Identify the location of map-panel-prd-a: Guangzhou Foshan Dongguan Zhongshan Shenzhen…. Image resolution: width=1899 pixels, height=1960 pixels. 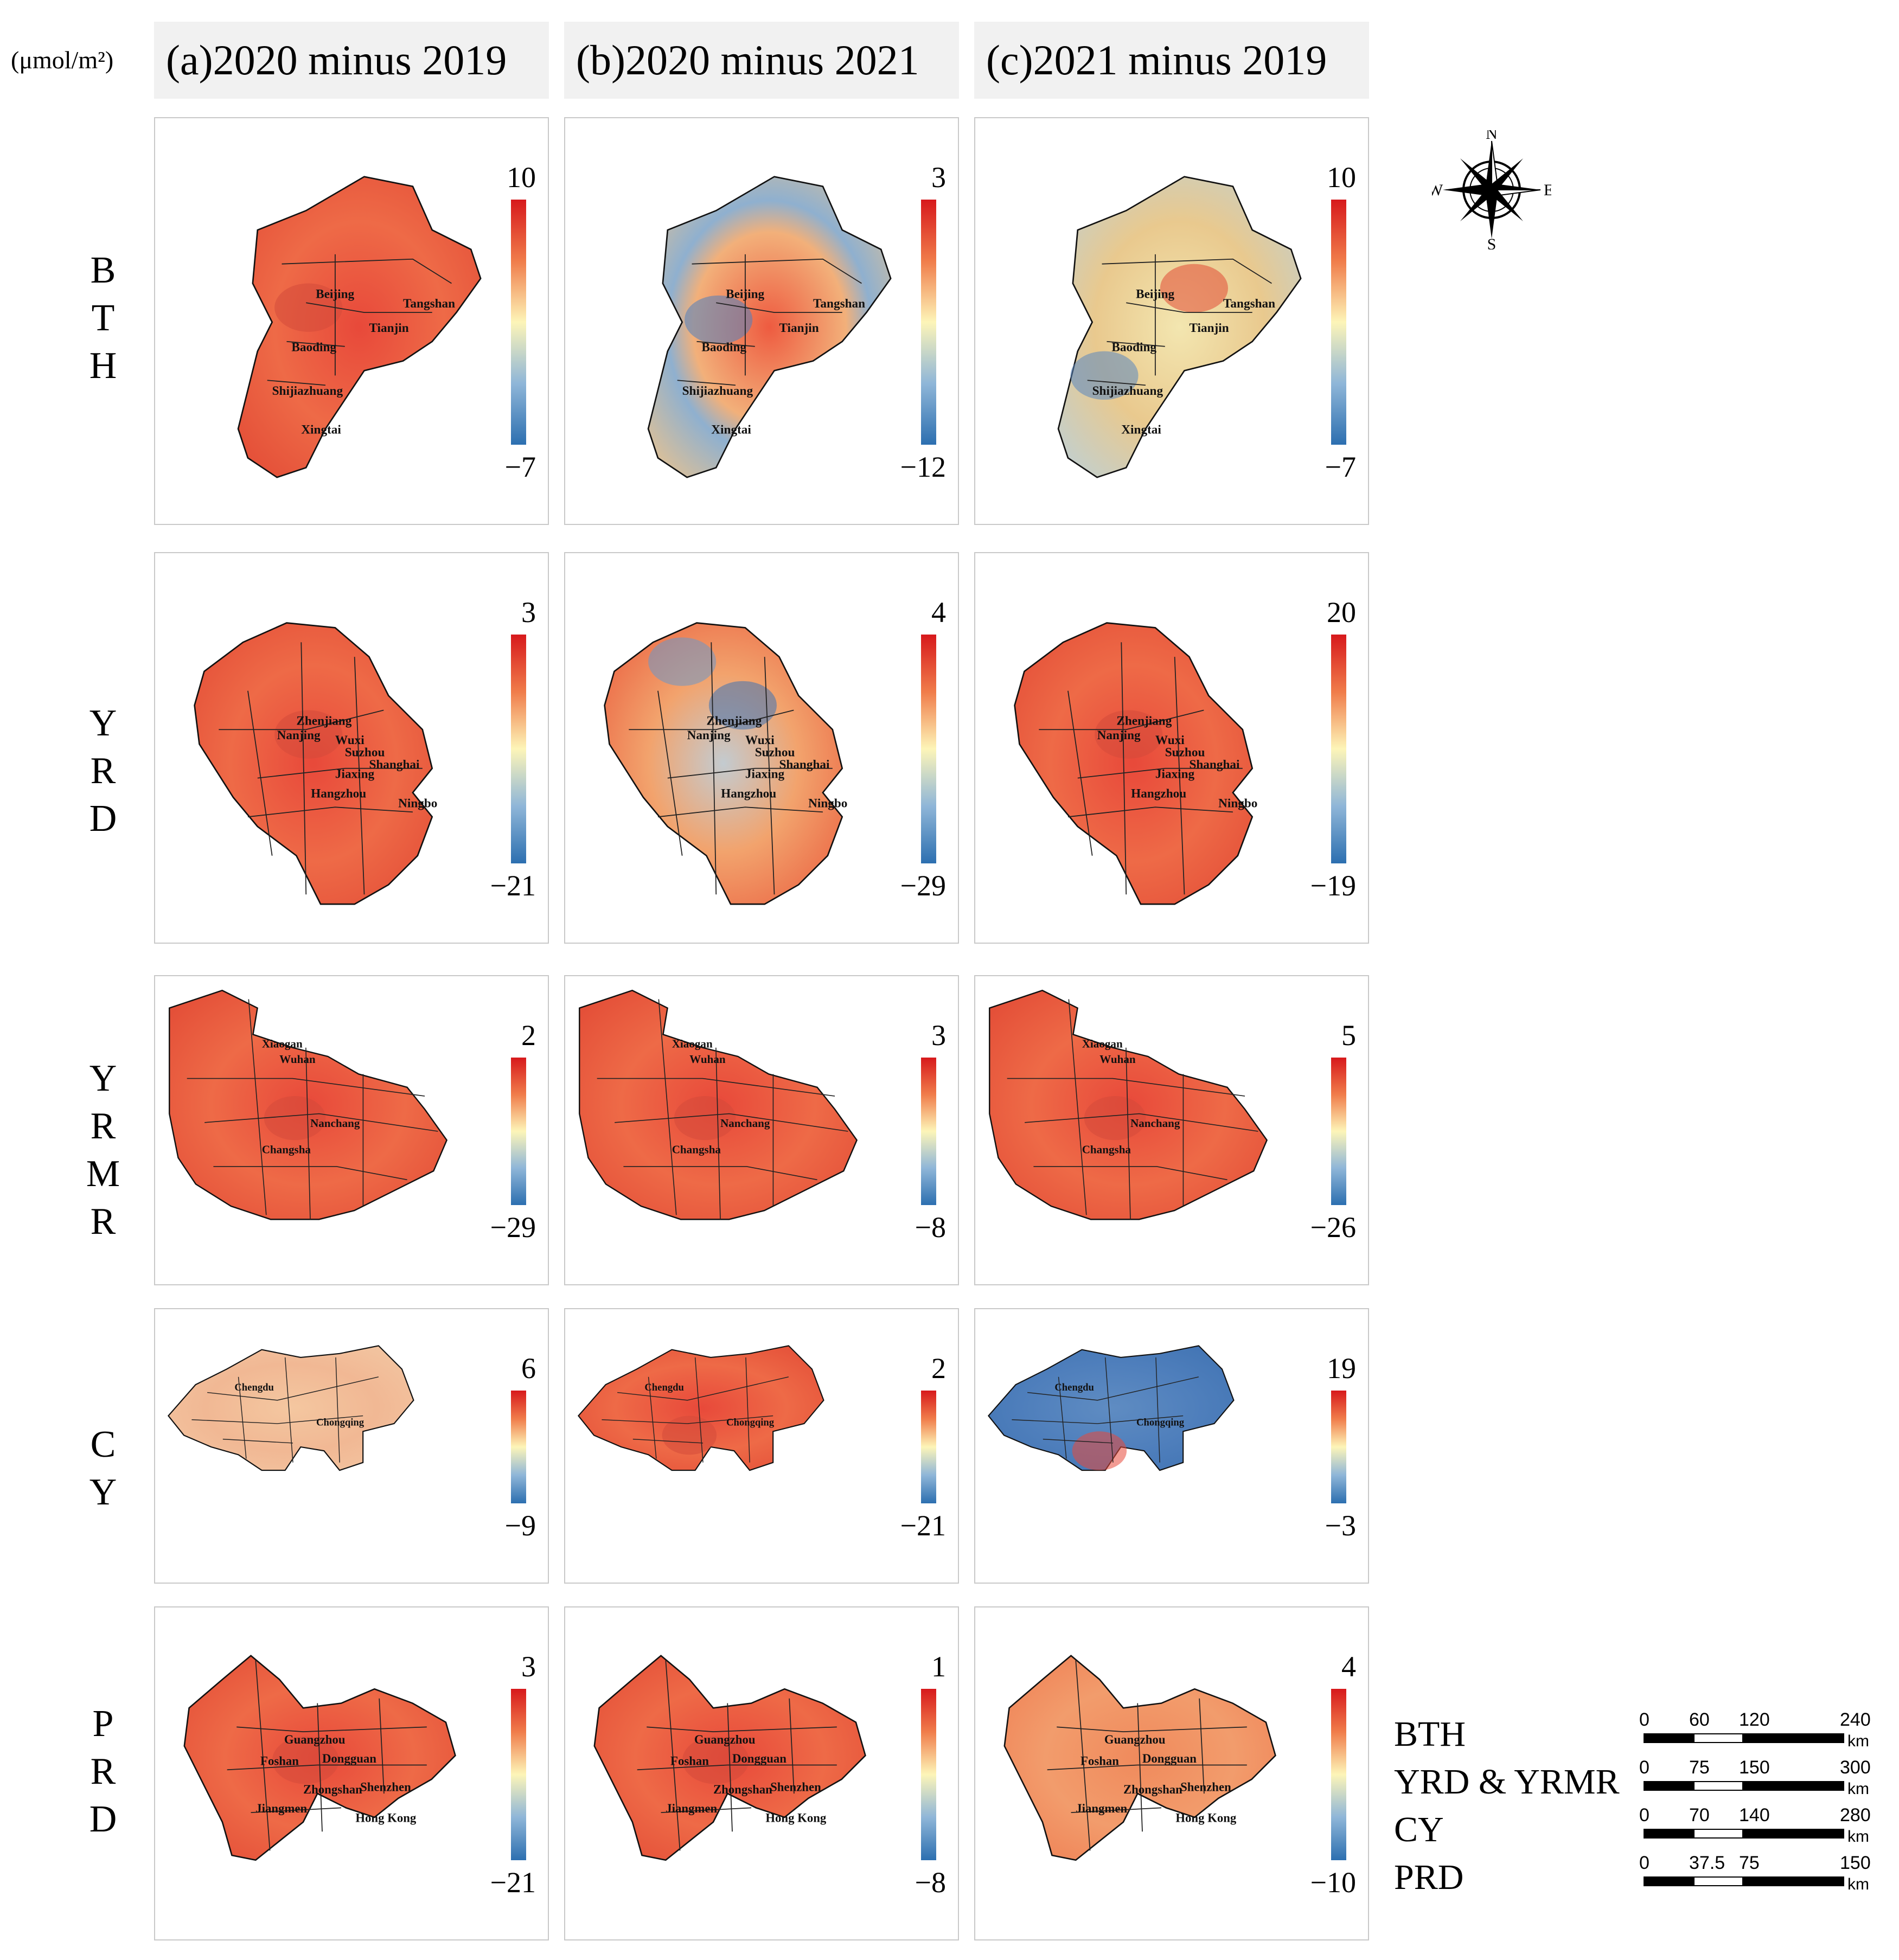
(352, 1773).